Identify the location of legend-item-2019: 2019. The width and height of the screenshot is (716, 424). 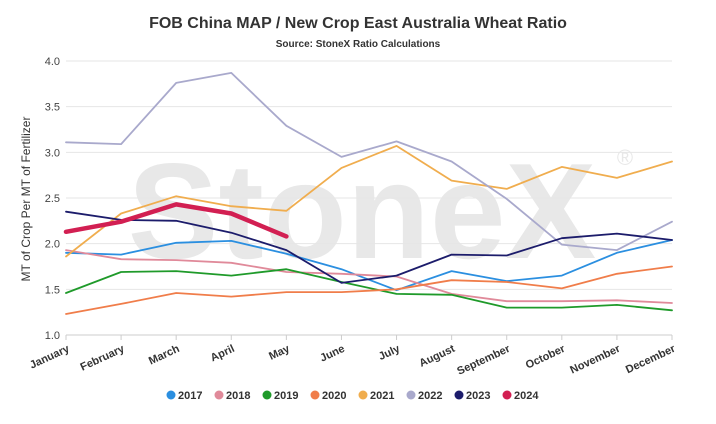
(280, 396).